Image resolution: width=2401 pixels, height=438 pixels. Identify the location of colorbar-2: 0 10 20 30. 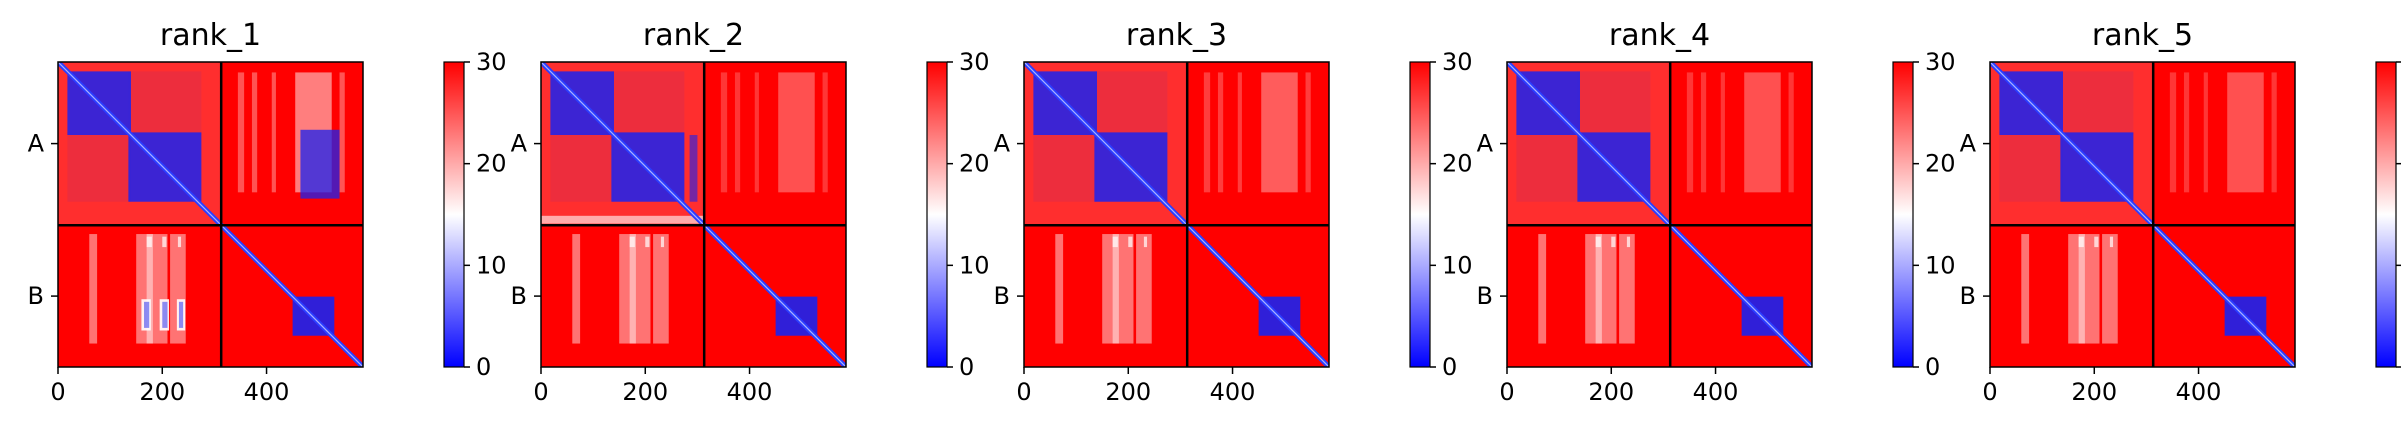
(958, 214).